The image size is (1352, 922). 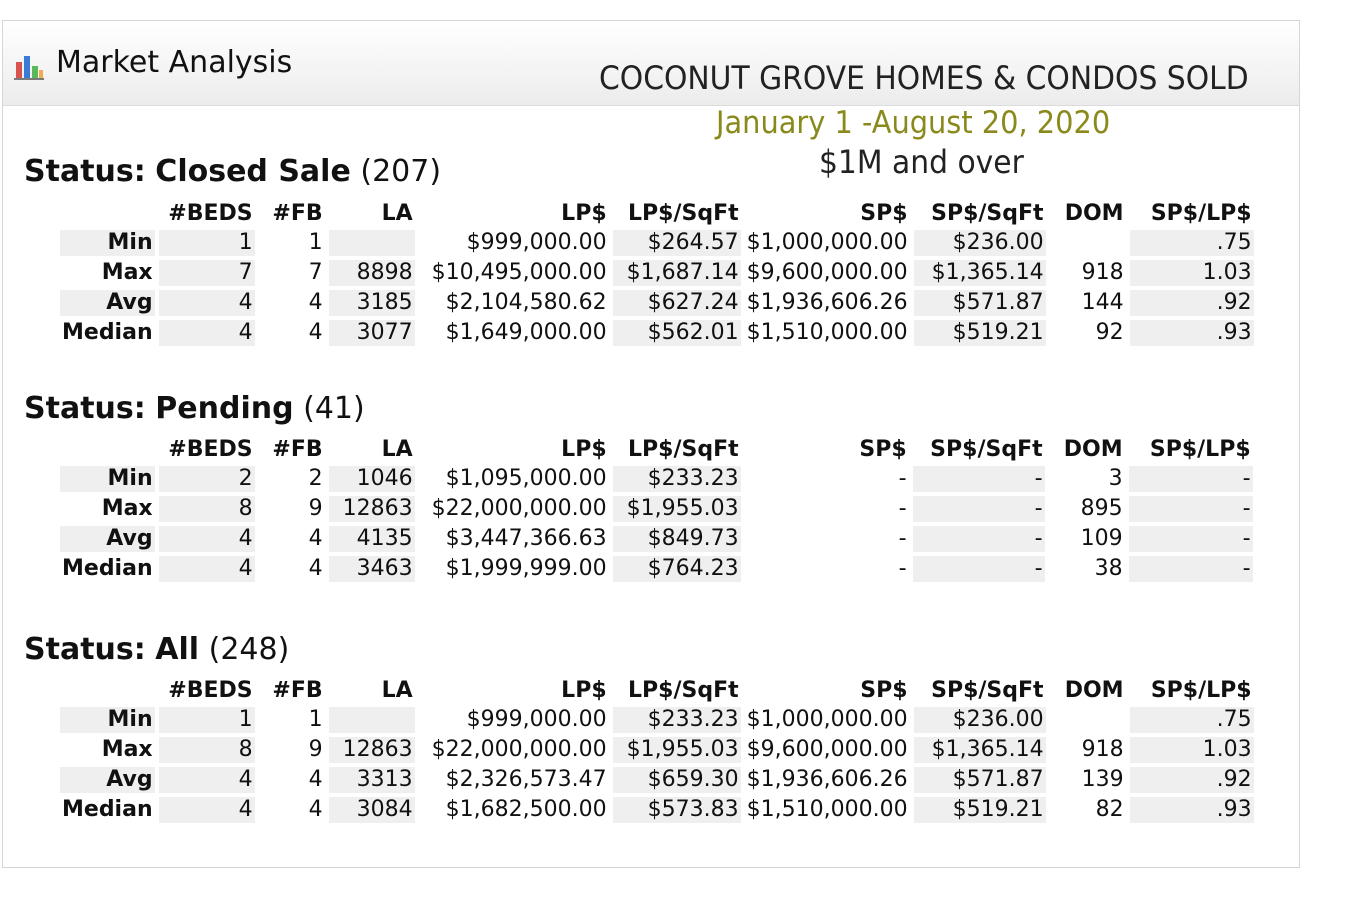 I want to click on table-cell: 895, so click(x=1101, y=508).